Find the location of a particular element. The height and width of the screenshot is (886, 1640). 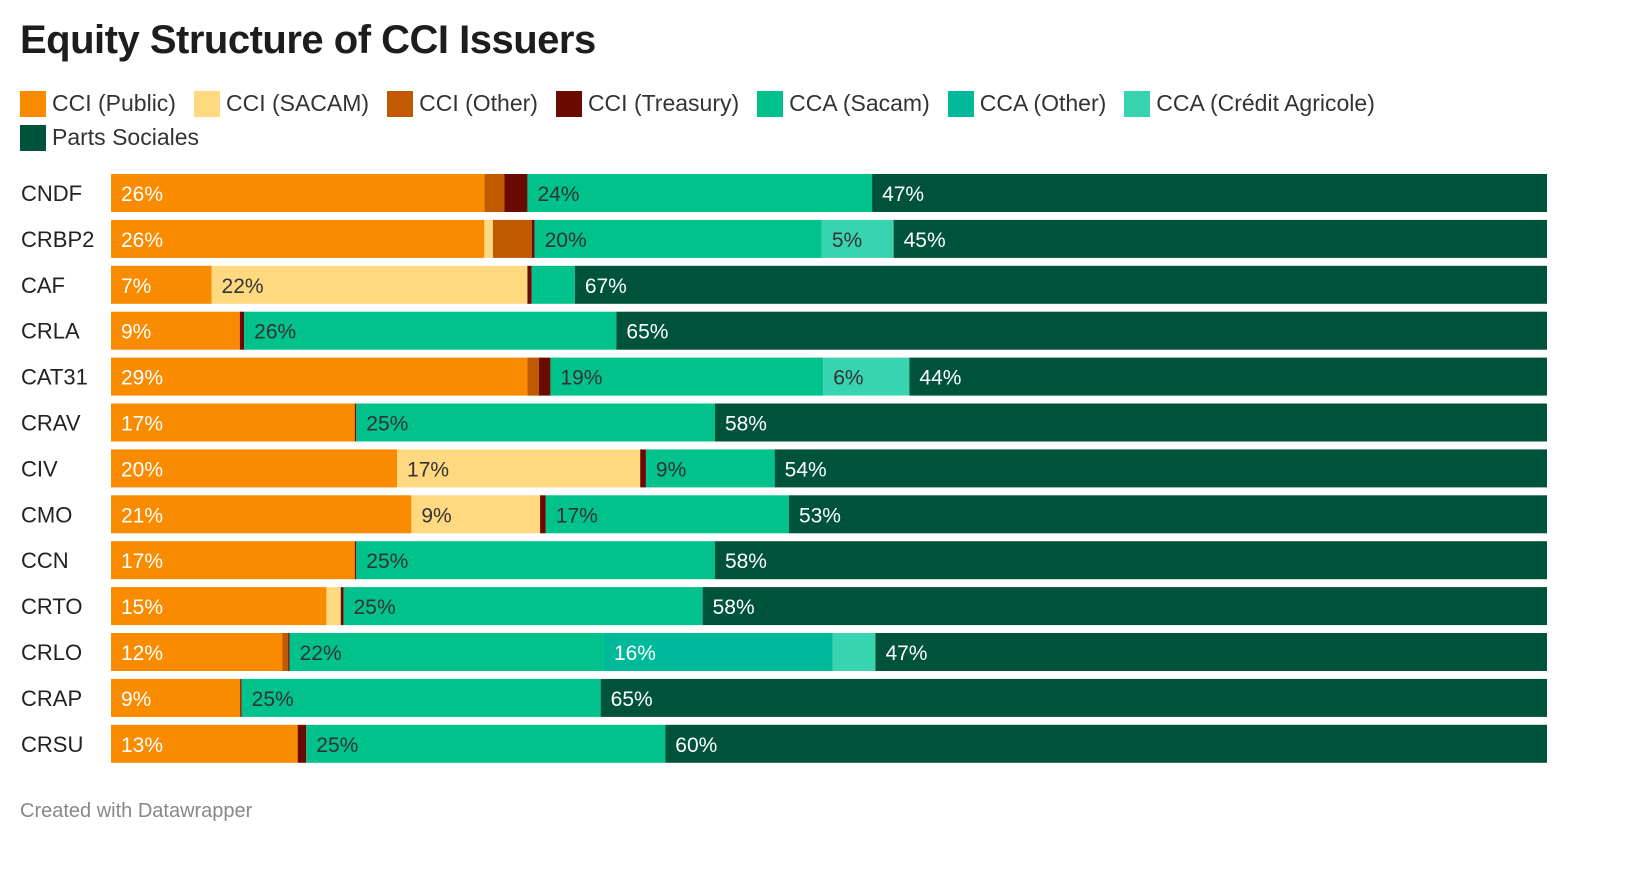

legend-label: CCA (Crédit Agricole) is located at coordinates (1265, 103).